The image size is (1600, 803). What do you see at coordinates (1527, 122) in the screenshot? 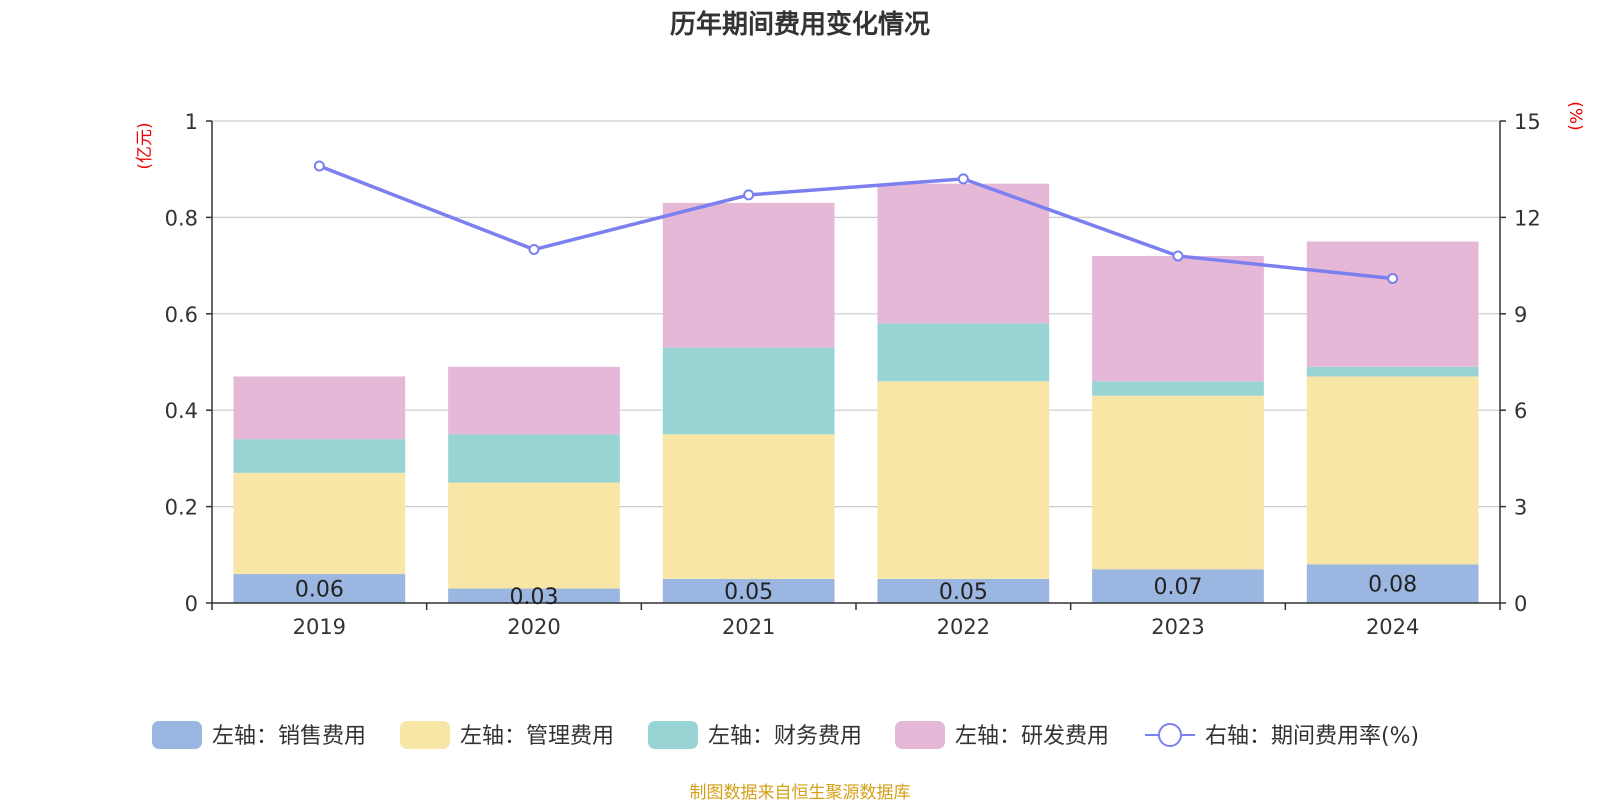
I see `right-tick-label: 15` at bounding box center [1527, 122].